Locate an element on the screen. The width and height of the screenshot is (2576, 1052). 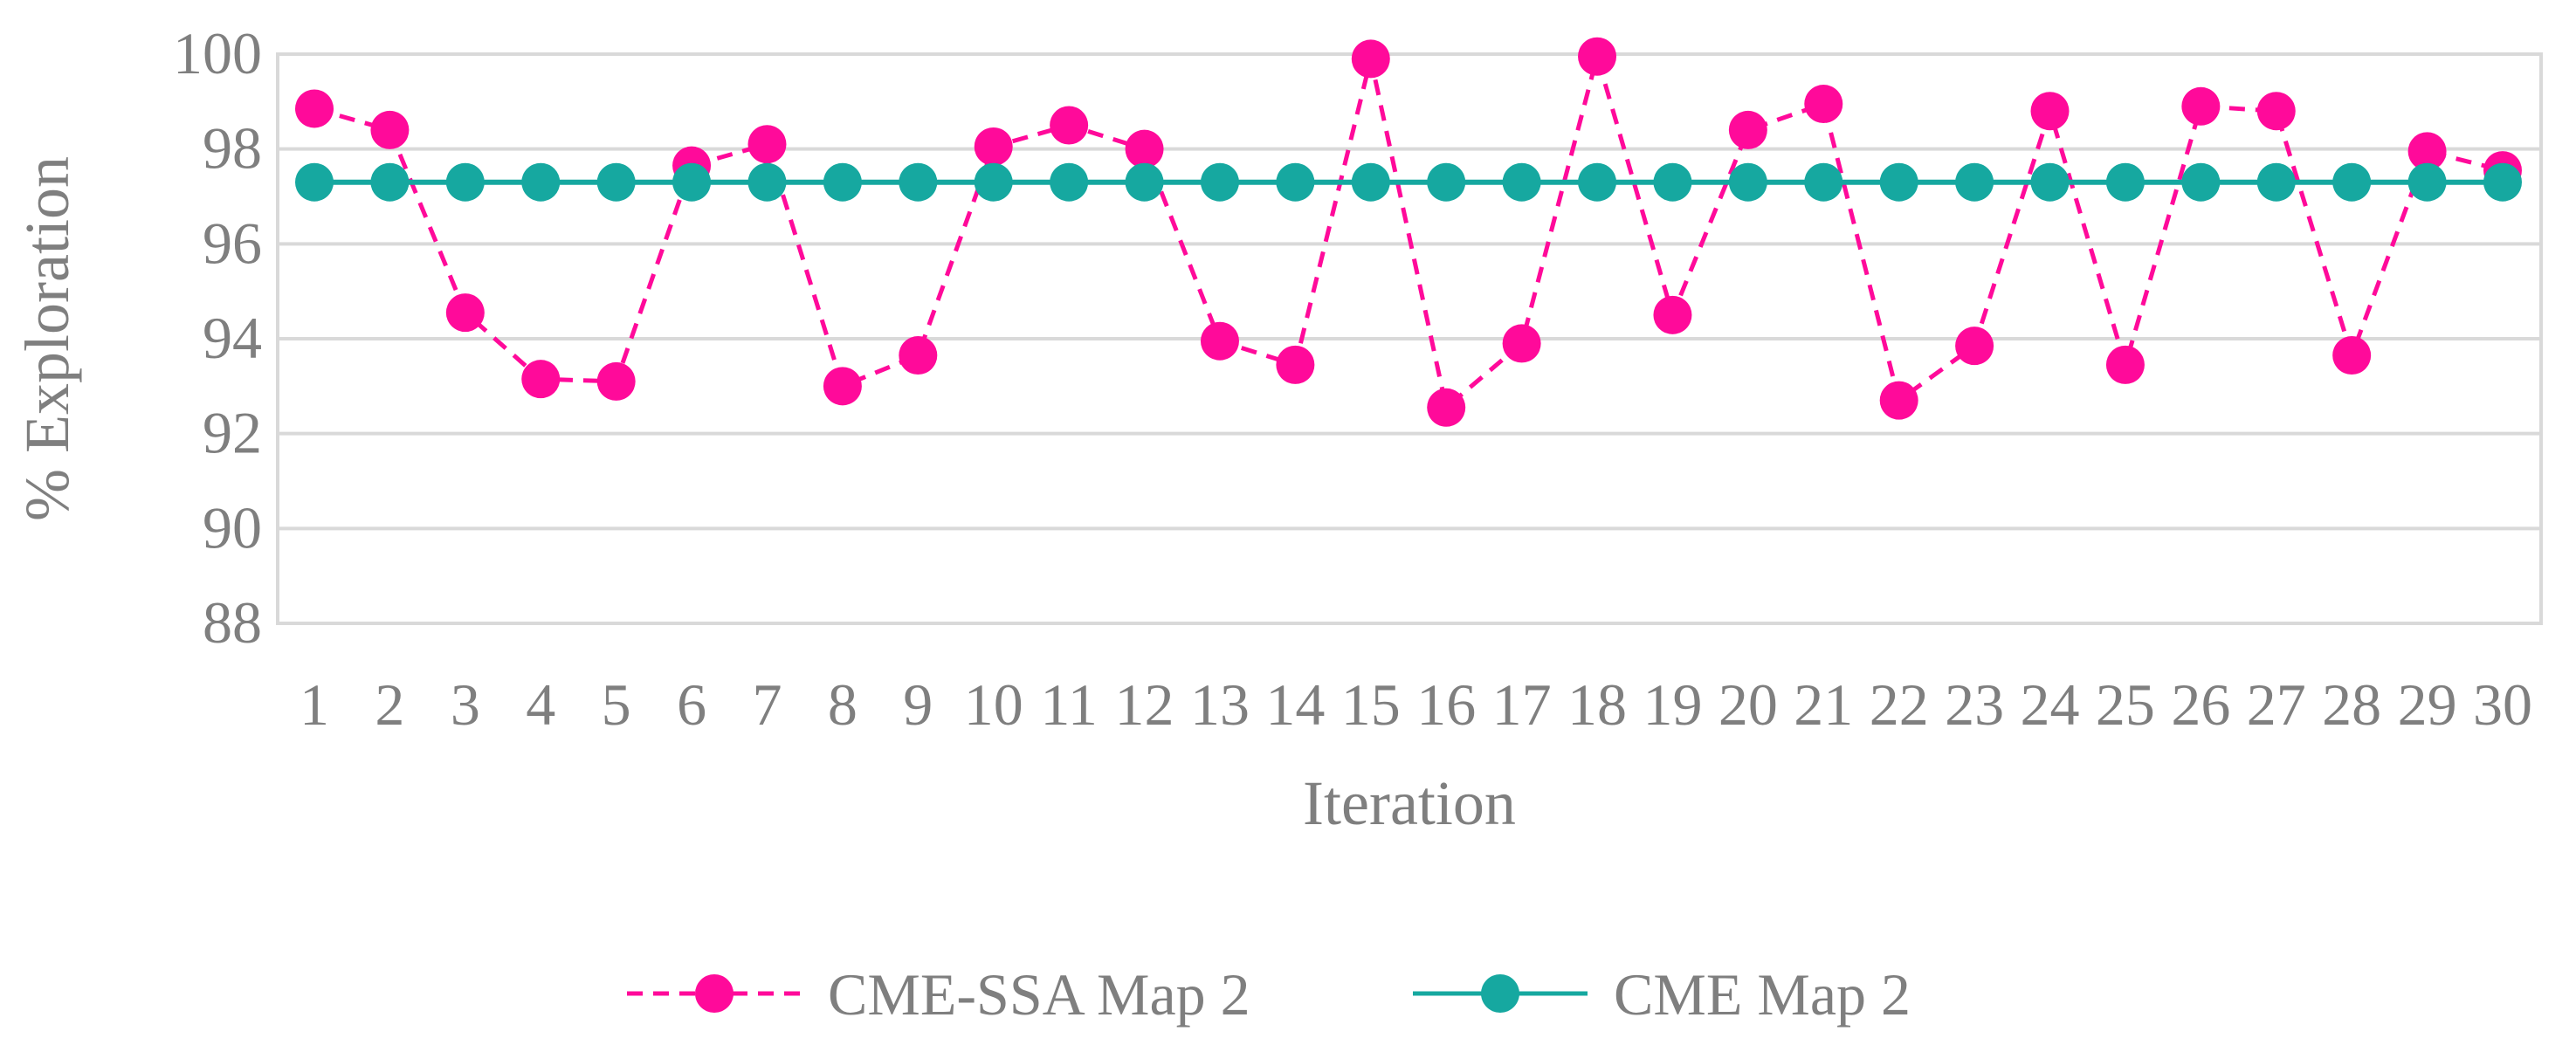
x-tick-label: 9 is located at coordinates (918, 704).